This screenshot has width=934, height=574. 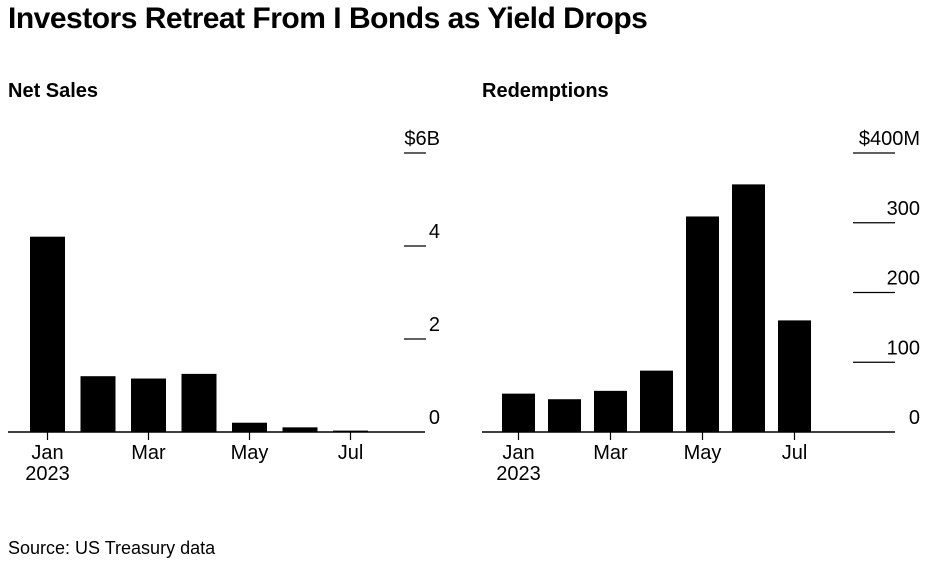 What do you see at coordinates (47, 334) in the screenshot?
I see `net-sales-bar-jan` at bounding box center [47, 334].